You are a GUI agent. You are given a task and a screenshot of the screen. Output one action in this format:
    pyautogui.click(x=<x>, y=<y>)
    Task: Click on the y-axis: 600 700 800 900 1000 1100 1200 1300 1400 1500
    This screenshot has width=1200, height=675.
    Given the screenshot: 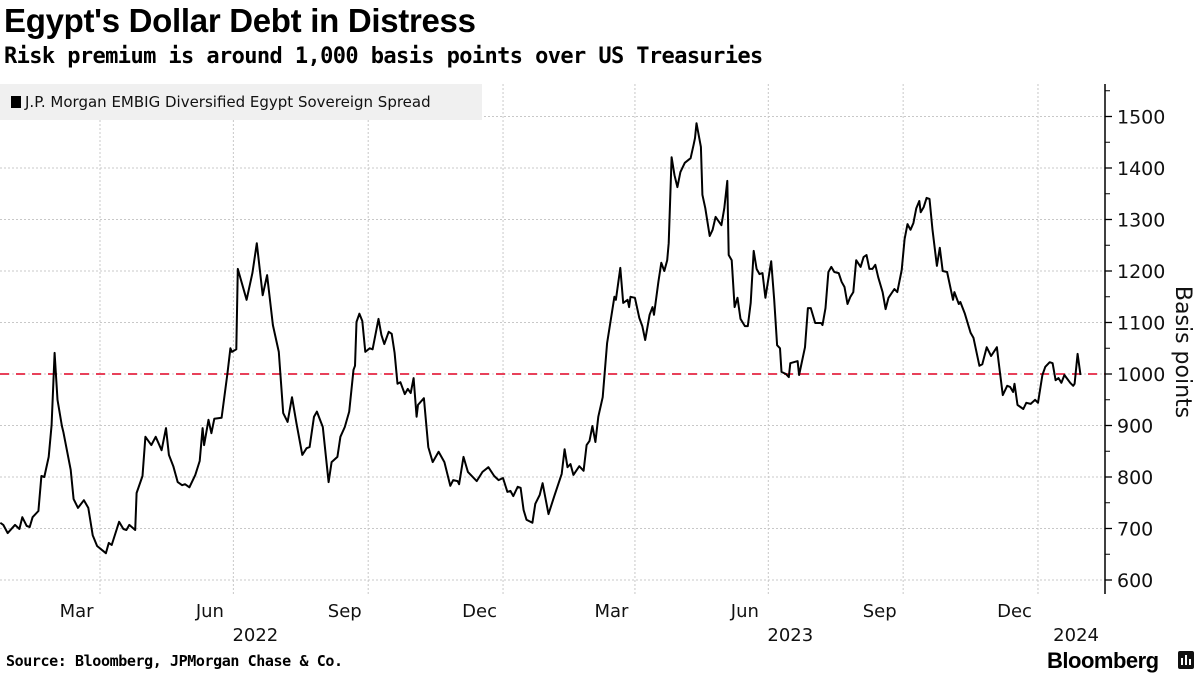 What is the action you would take?
    pyautogui.click(x=1134, y=339)
    